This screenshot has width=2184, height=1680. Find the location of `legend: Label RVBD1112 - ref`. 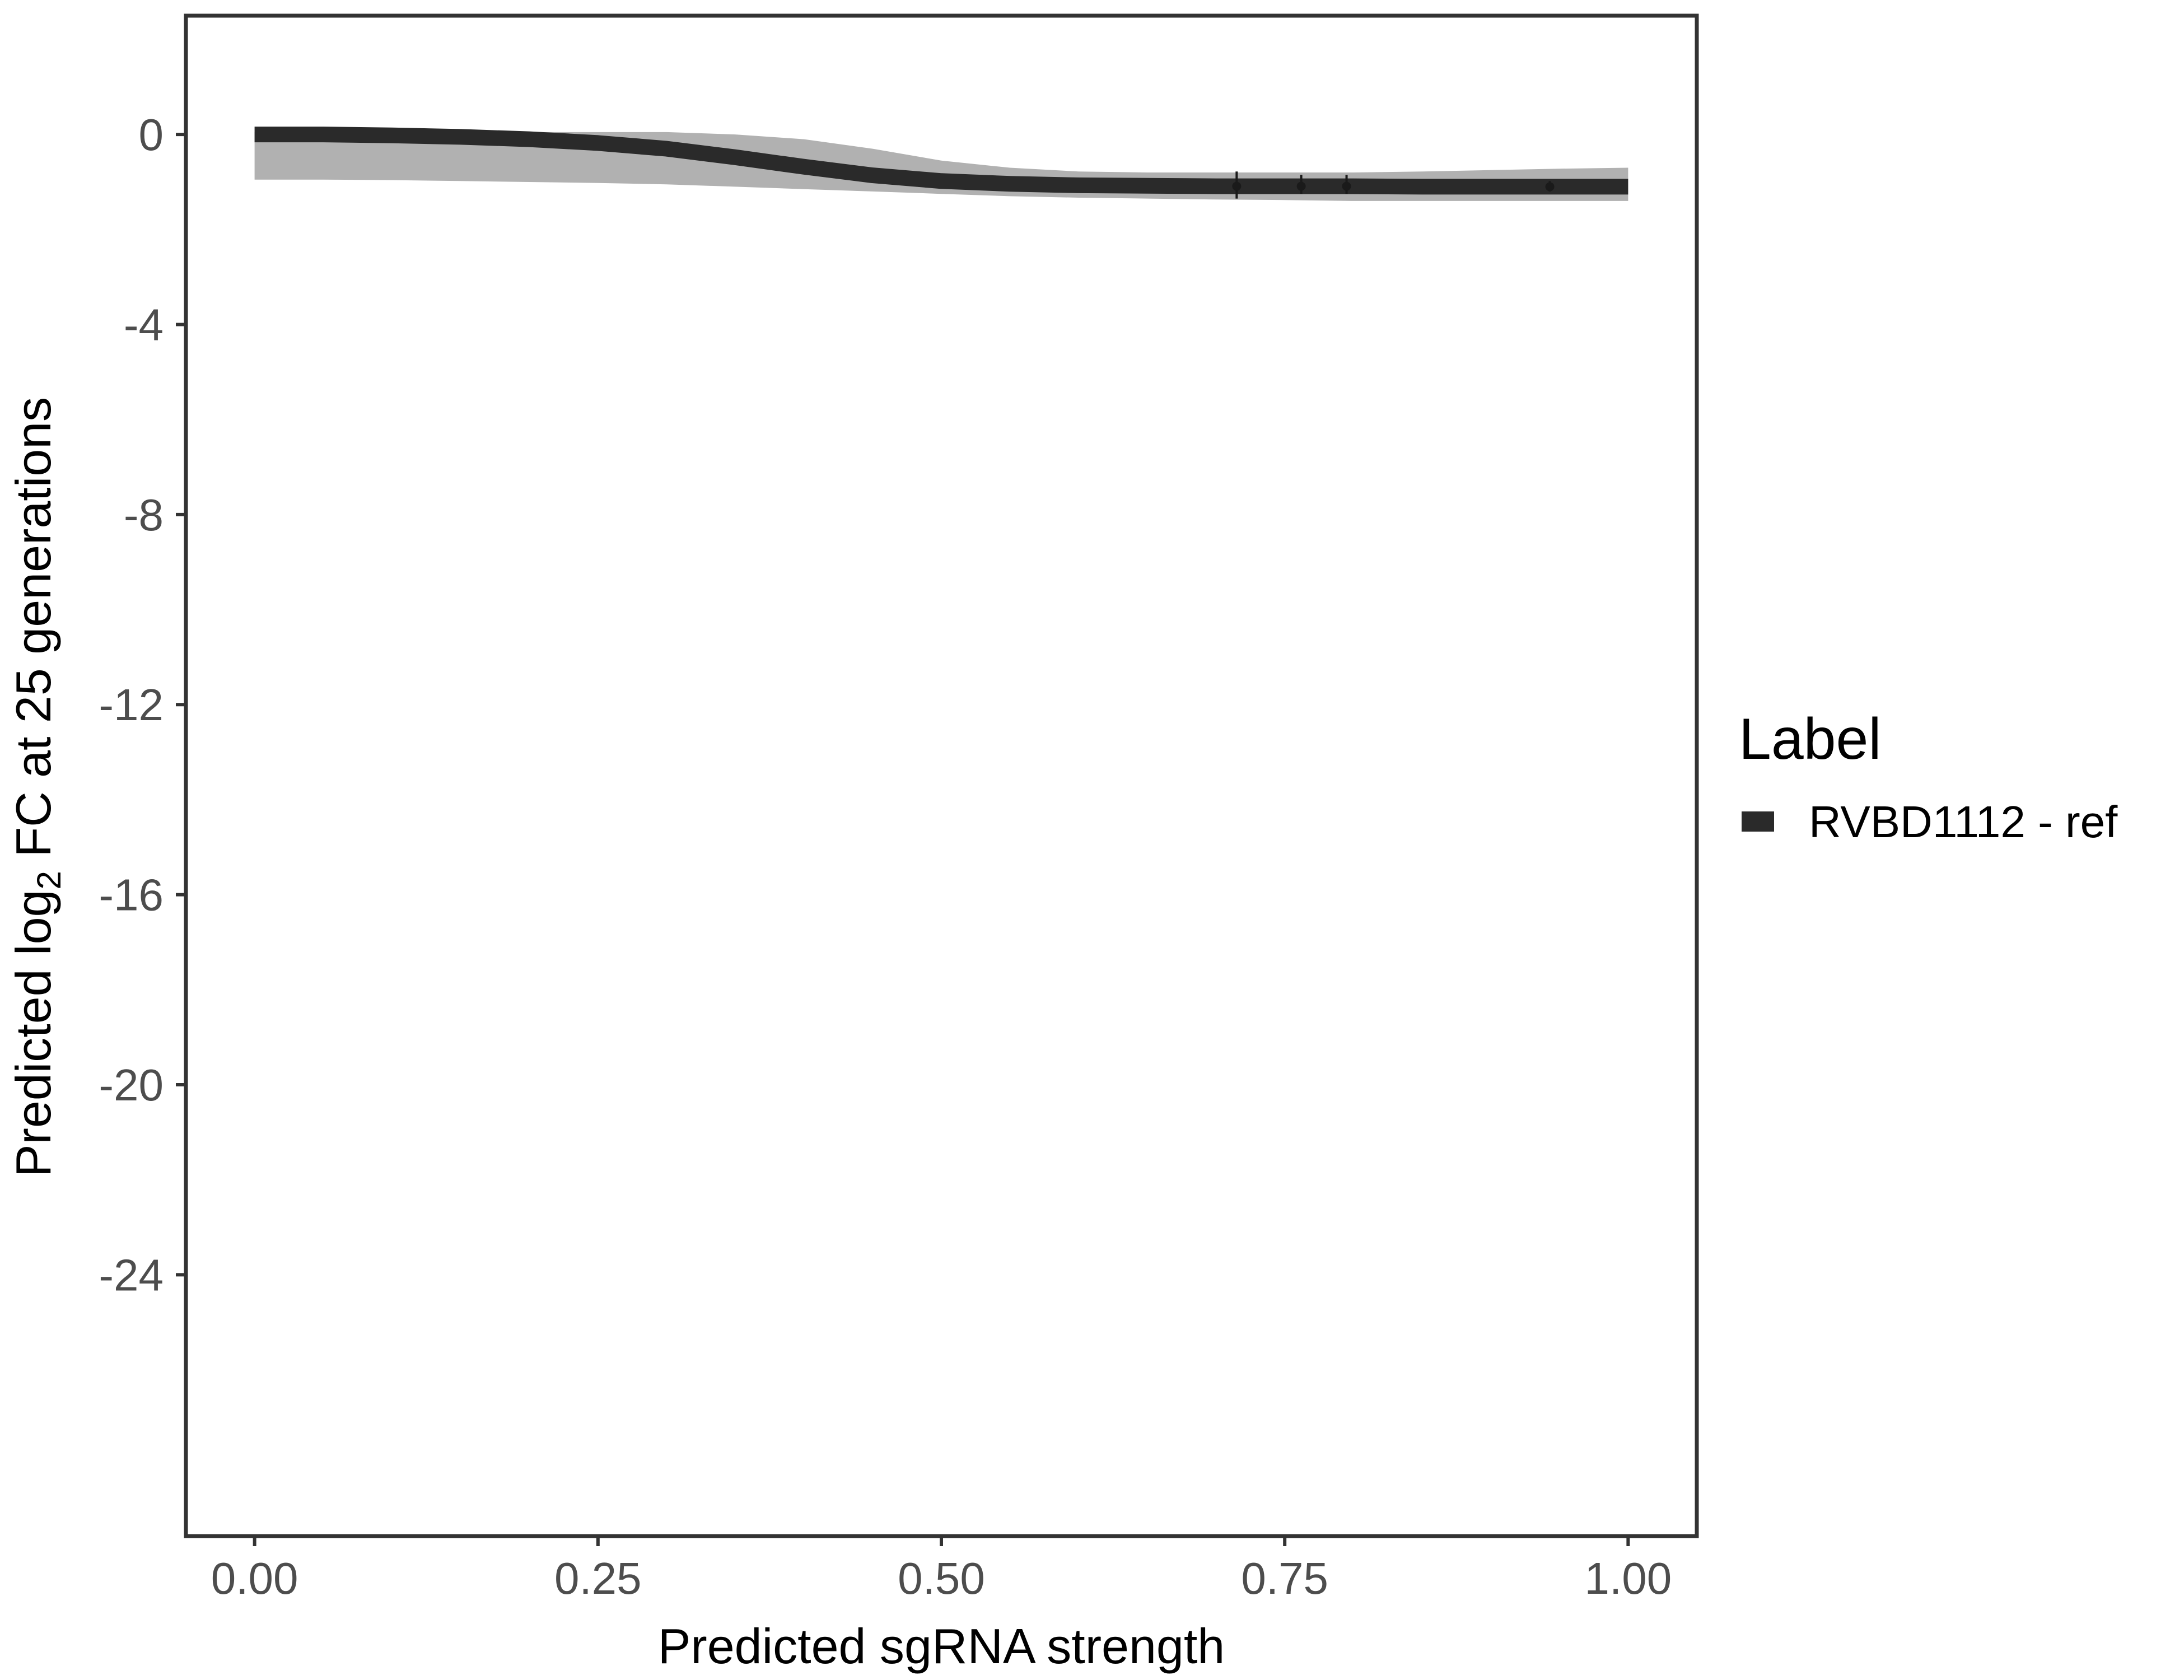

legend: Label RVBD1112 - ref is located at coordinates (1929, 777).